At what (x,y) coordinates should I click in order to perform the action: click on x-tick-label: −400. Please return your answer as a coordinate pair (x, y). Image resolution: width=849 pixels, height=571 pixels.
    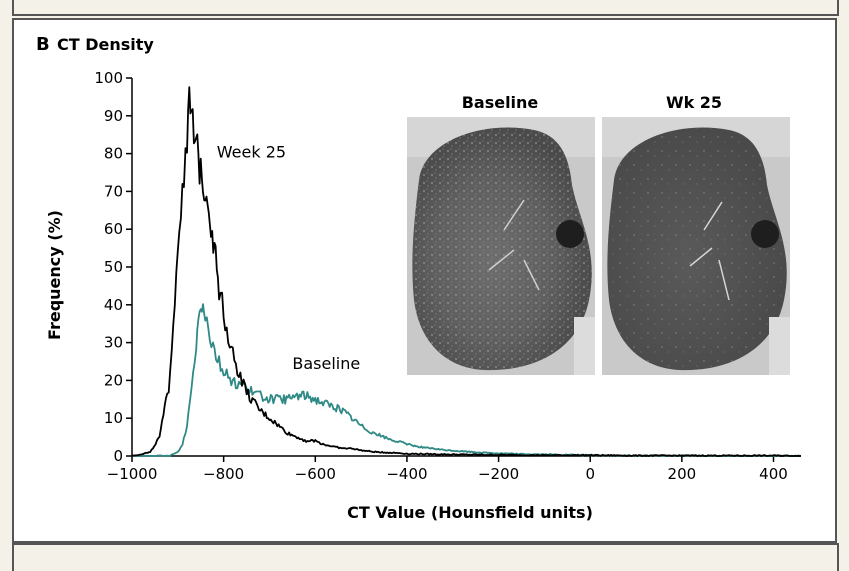
    Looking at the image, I should click on (406, 474).